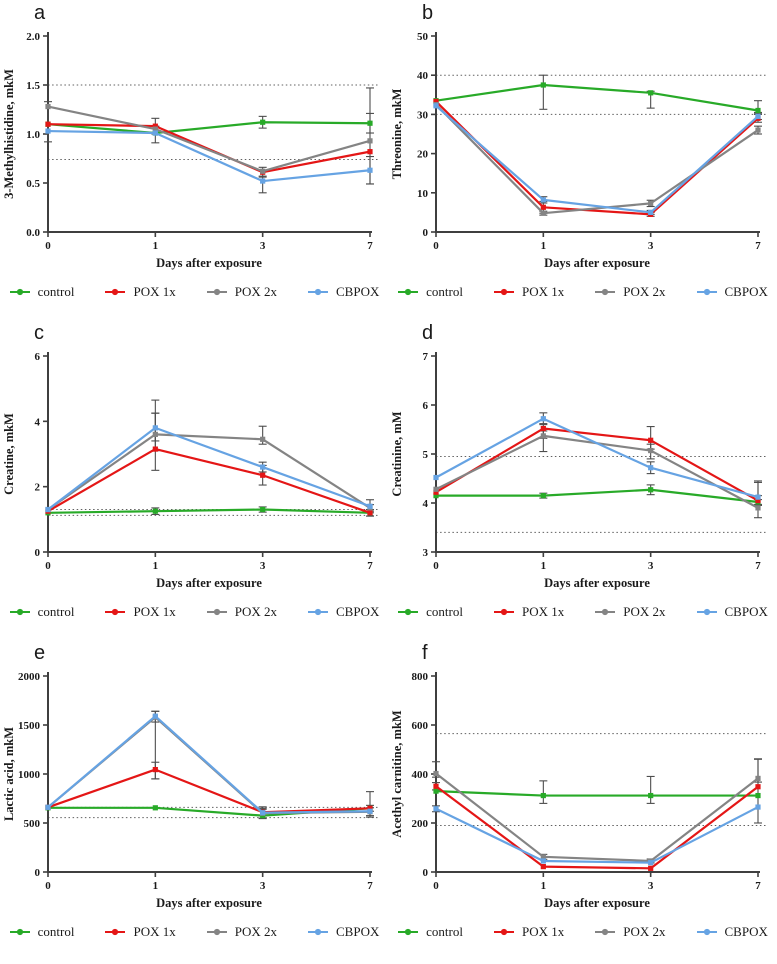 The image size is (777, 964). What do you see at coordinates (33, 184) in the screenshot?
I see `y-tick-label: 0.5` at bounding box center [33, 184].